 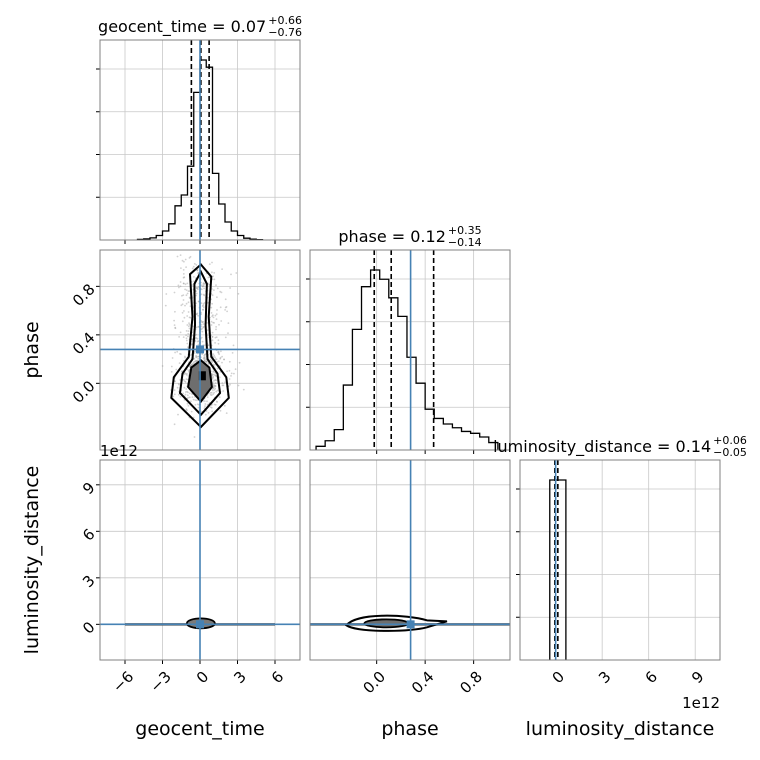 I want to click on title-lower: −0.05, so click(x=730, y=452).